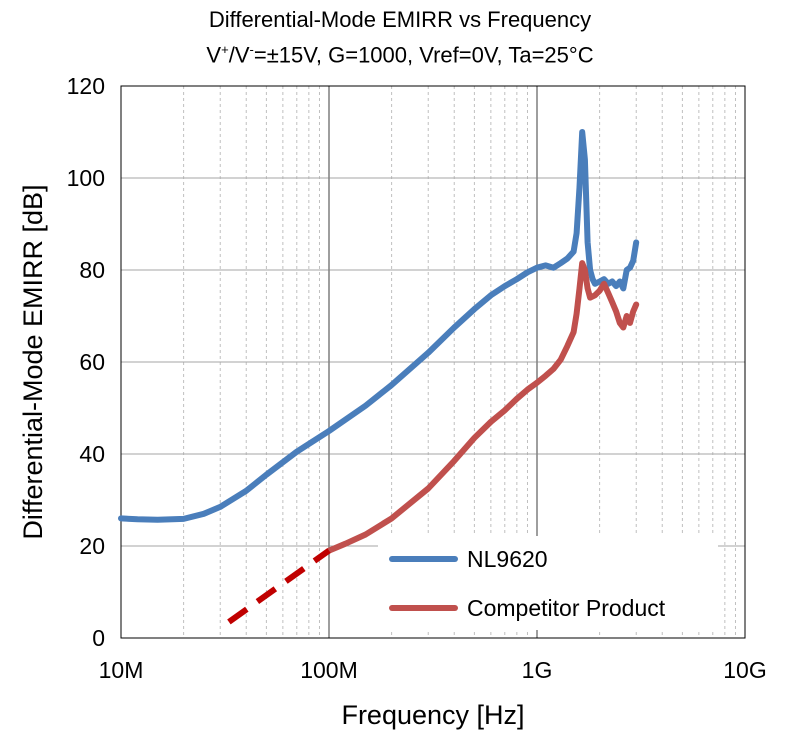  I want to click on extrapolated-dashed-line, so click(279, 586).